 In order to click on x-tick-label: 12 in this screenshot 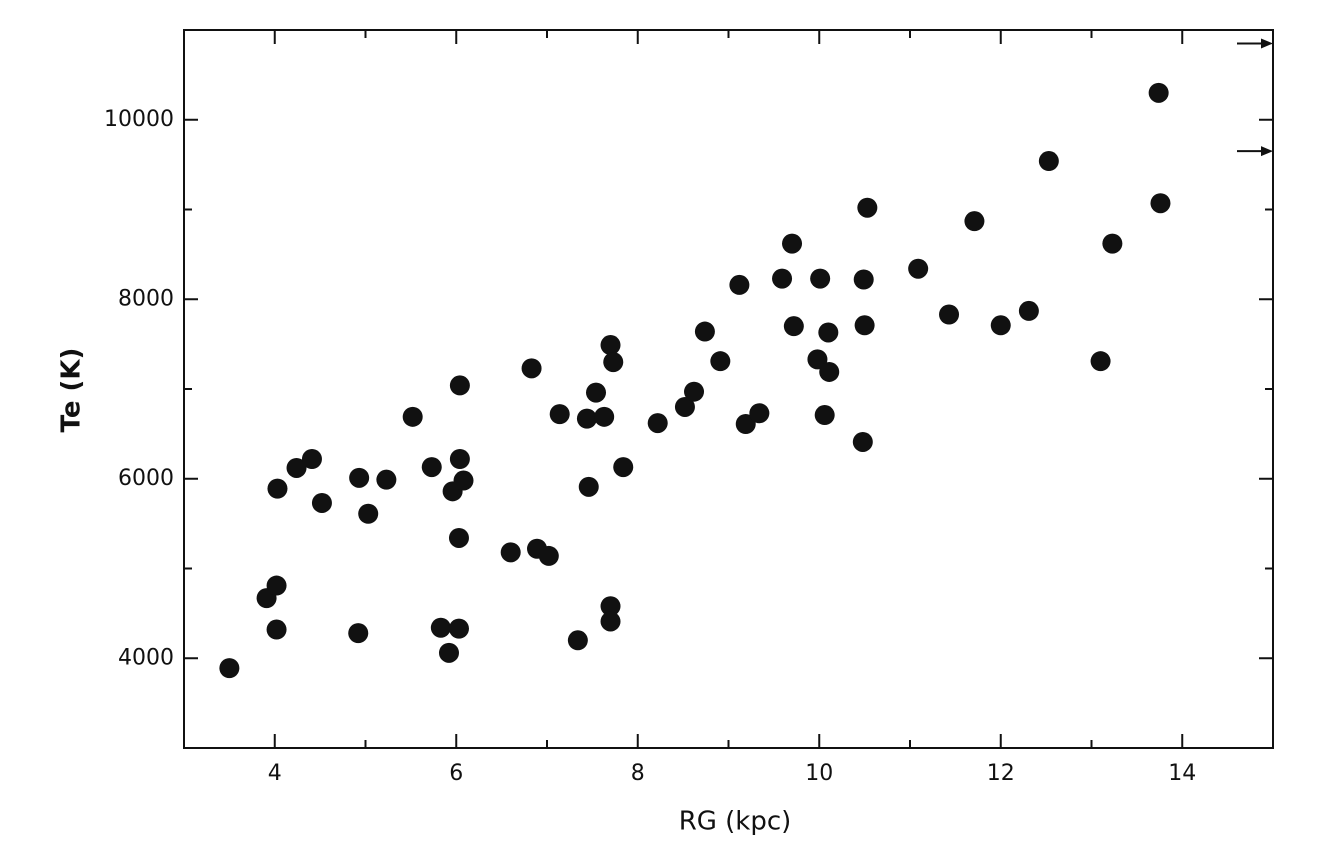, I will do `click(1001, 773)`.